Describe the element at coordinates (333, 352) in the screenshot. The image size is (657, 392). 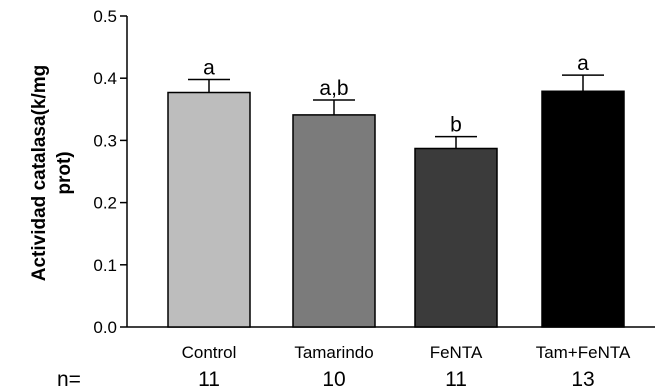
I see `x-tick-label: Tamarindo` at that location.